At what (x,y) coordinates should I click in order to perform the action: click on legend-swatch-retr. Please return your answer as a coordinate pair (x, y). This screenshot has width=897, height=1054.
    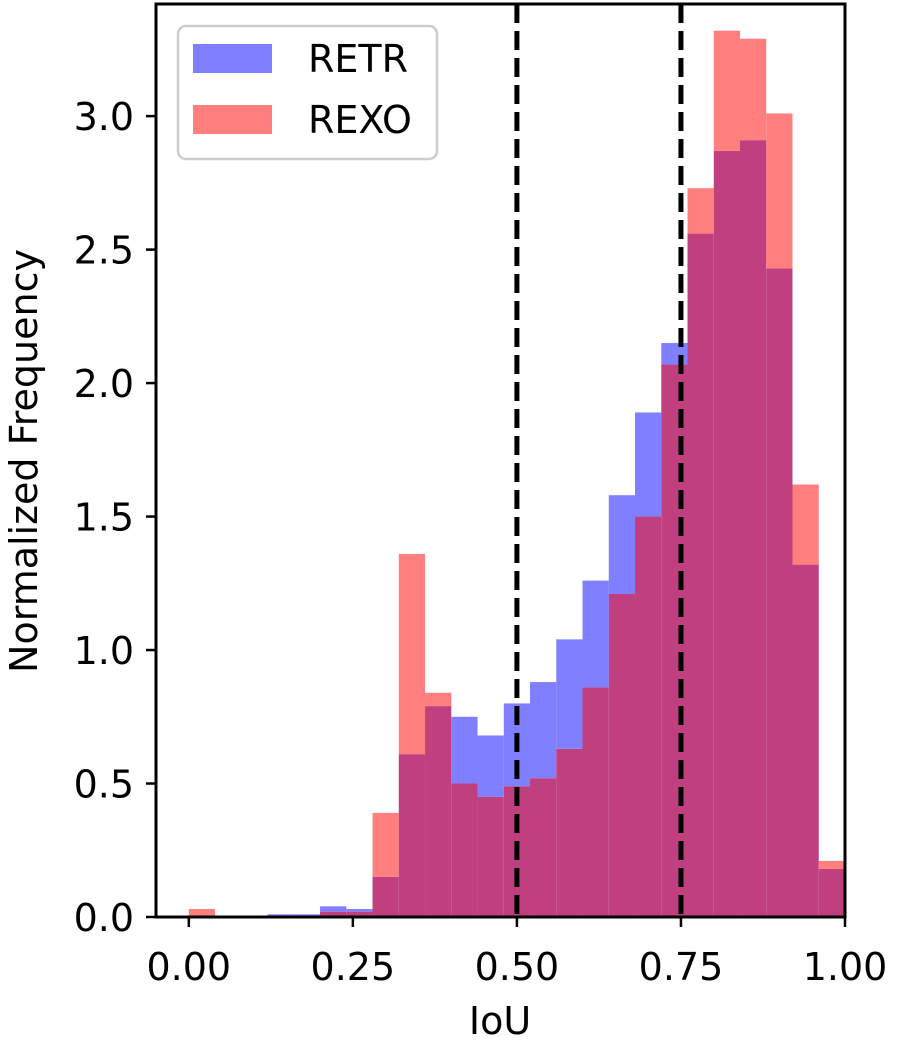
    Looking at the image, I should click on (232, 58).